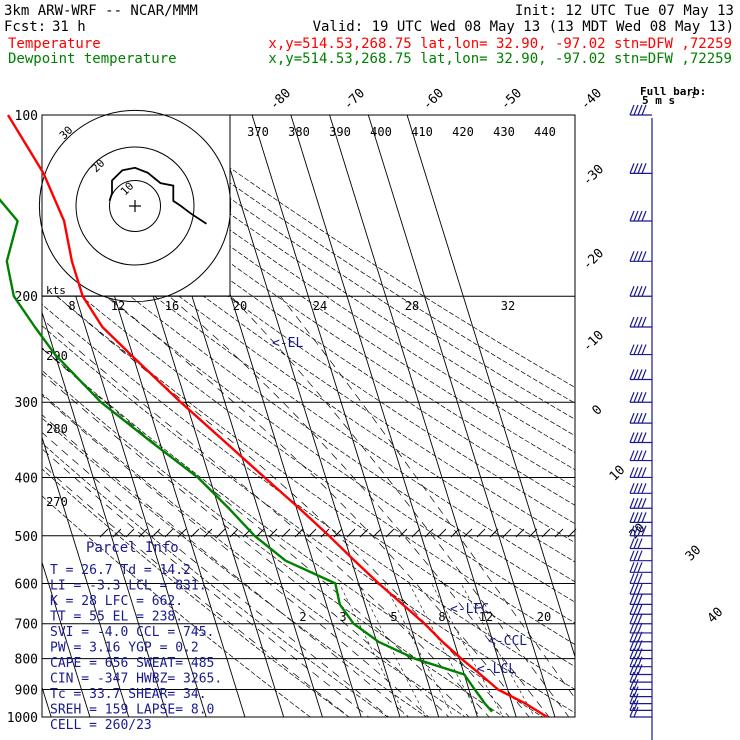 This screenshot has height=740, width=740. I want to click on model-title: 3km ARW-WRF -- NCAR/MMM, so click(101, 11).